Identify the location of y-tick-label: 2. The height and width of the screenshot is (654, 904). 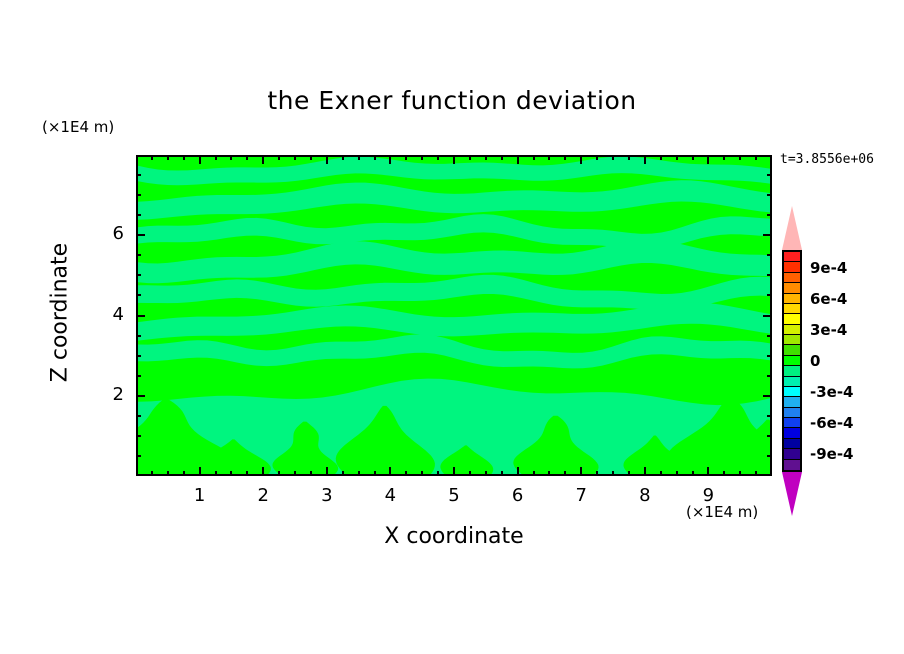
(118, 394).